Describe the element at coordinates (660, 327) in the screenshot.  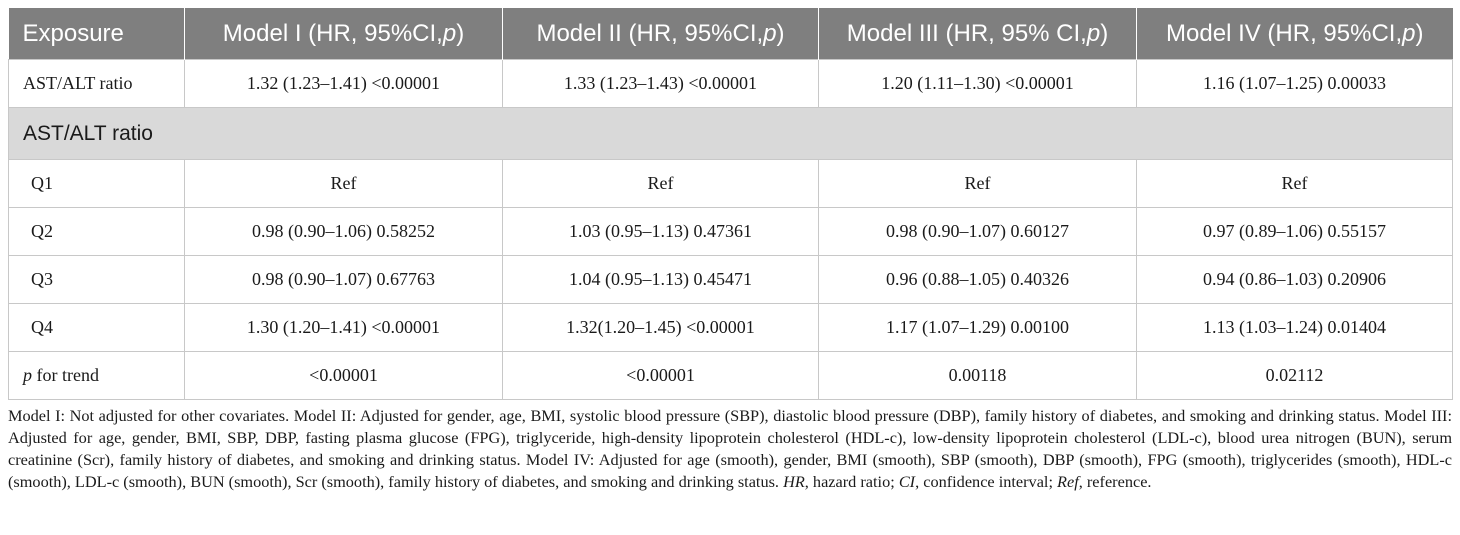
I see `table-cell: 1.32(1.20–1.45) <0.00001` at that location.